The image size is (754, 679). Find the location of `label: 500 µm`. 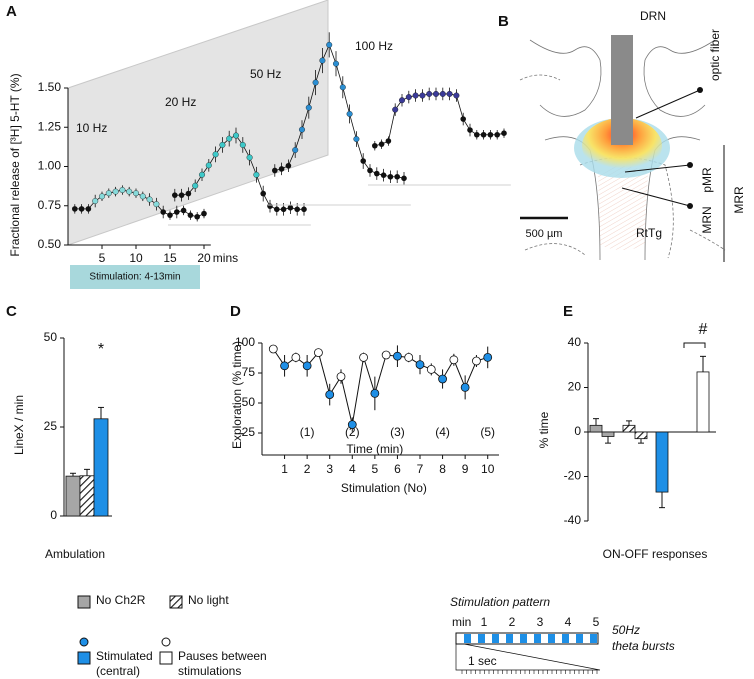

label: 500 µm is located at coordinates (544, 234).